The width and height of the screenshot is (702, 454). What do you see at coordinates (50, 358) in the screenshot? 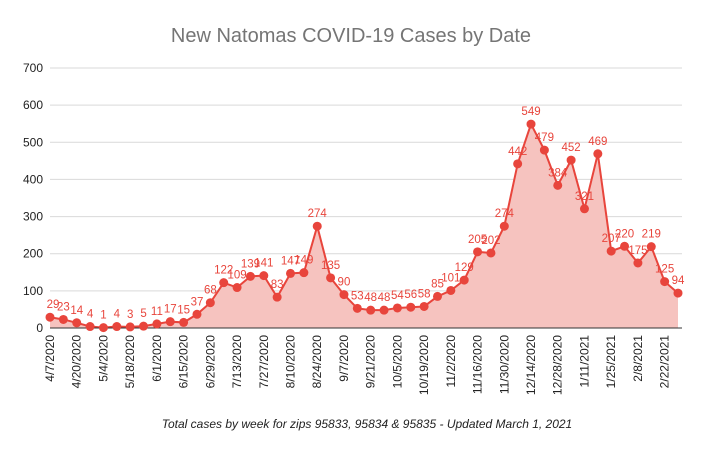
I see `x-tick-label: 4/7/2020` at bounding box center [50, 358].